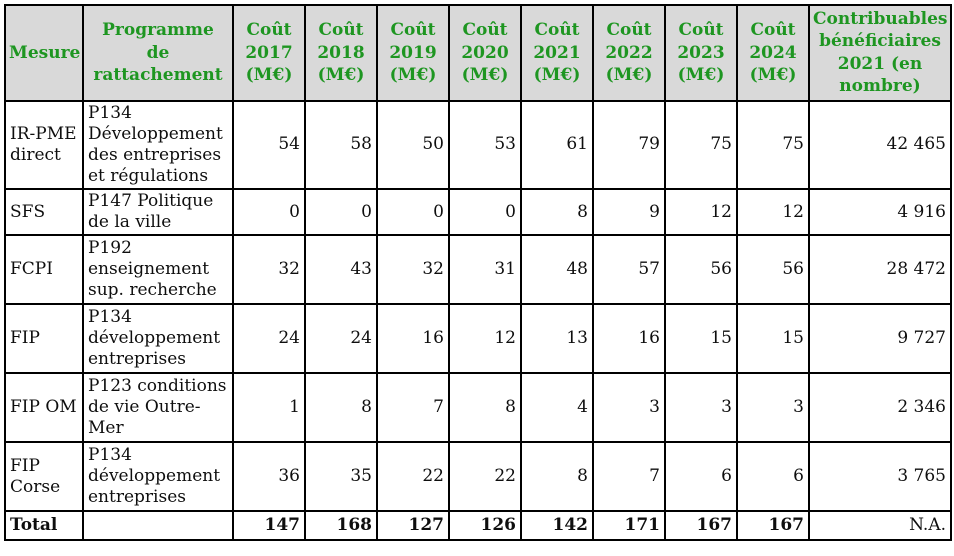 This screenshot has height=556, width=954. What do you see at coordinates (557, 408) in the screenshot?
I see `cost-value-cell: 4` at bounding box center [557, 408].